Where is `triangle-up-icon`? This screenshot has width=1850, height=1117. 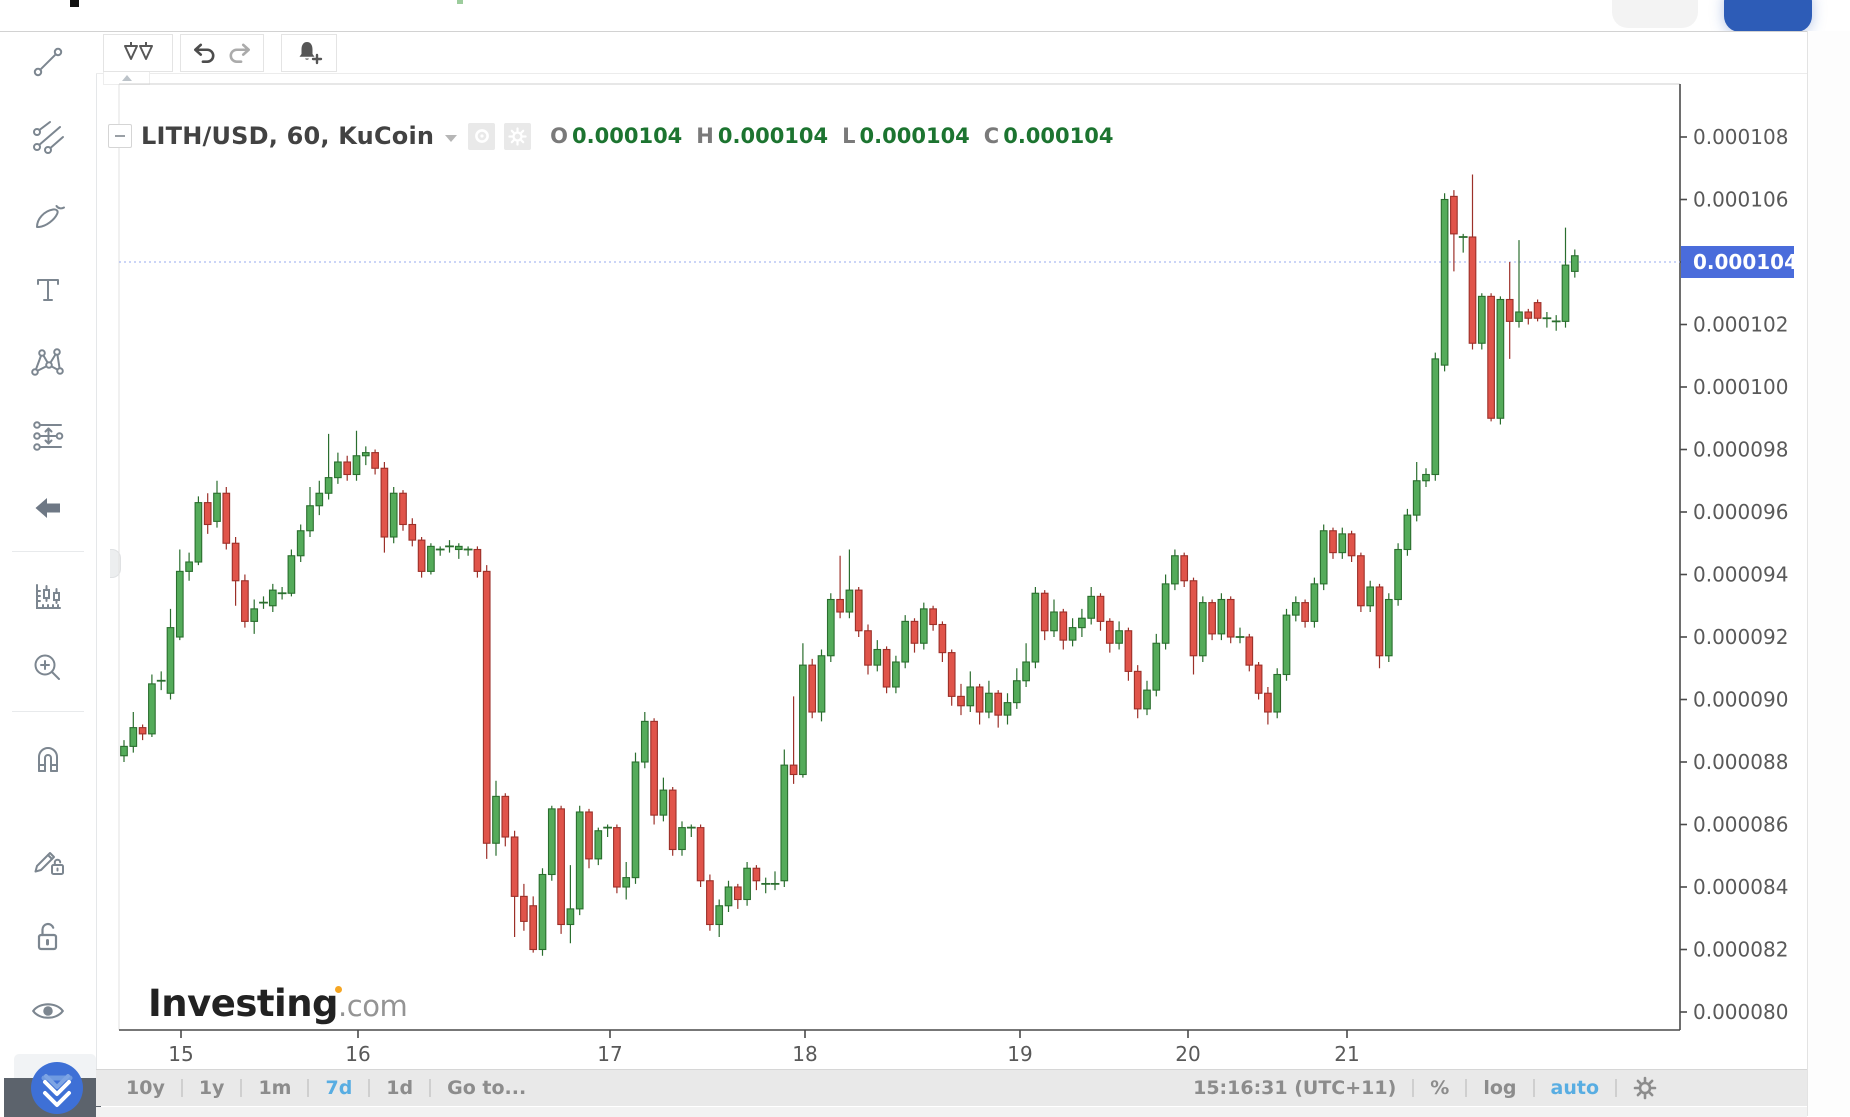
triangle-up-icon is located at coordinates (126, 78).